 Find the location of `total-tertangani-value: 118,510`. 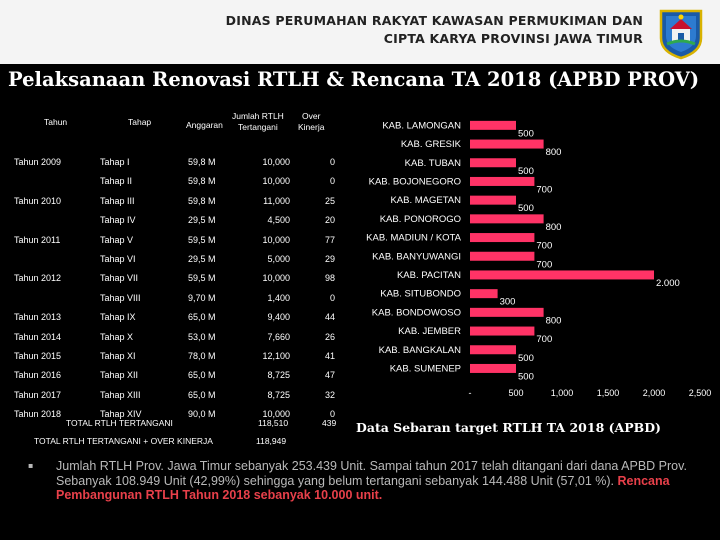

total-tertangani-value: 118,510 is located at coordinates (273, 423).